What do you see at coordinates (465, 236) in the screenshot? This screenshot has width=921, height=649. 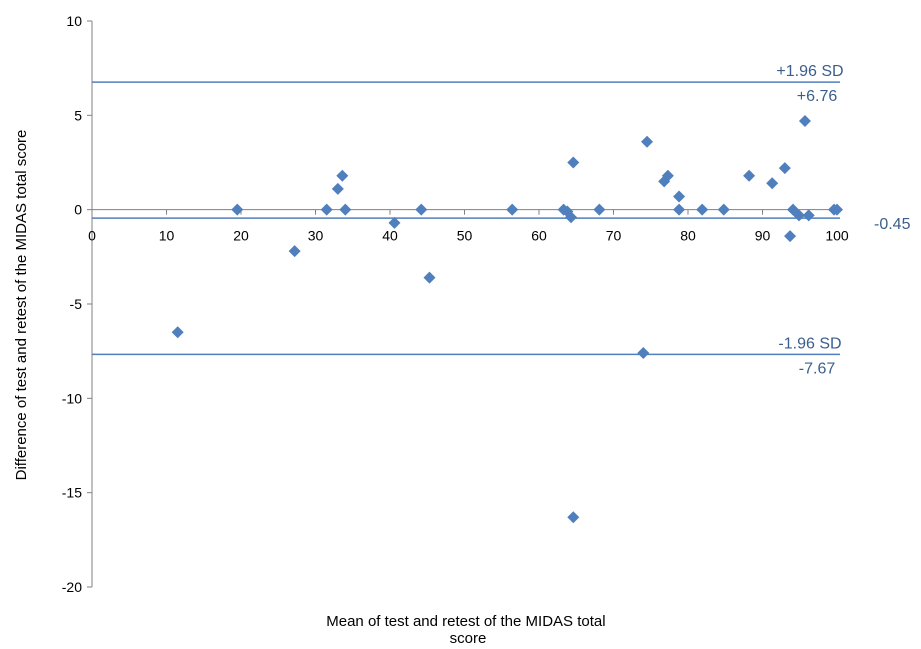 I see `x-tick-label: 50` at bounding box center [465, 236].